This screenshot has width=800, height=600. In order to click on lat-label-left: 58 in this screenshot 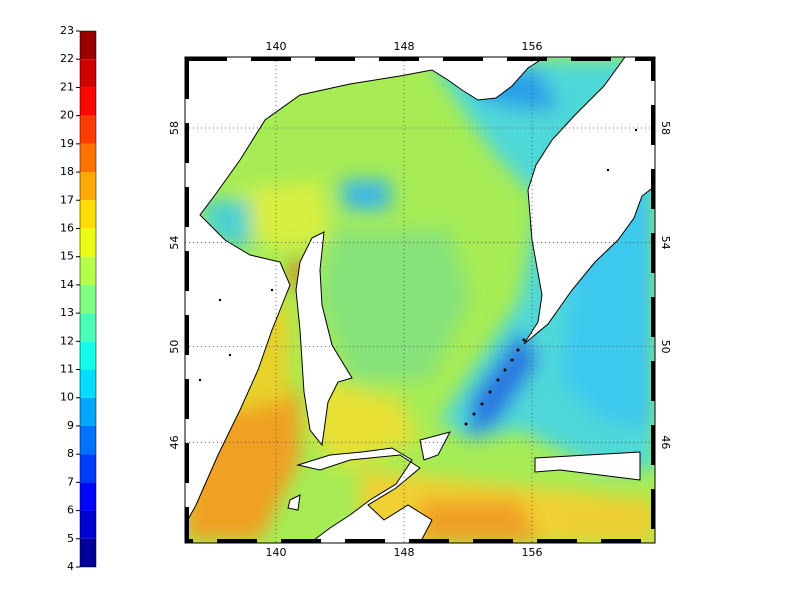, I will do `click(174, 128)`.